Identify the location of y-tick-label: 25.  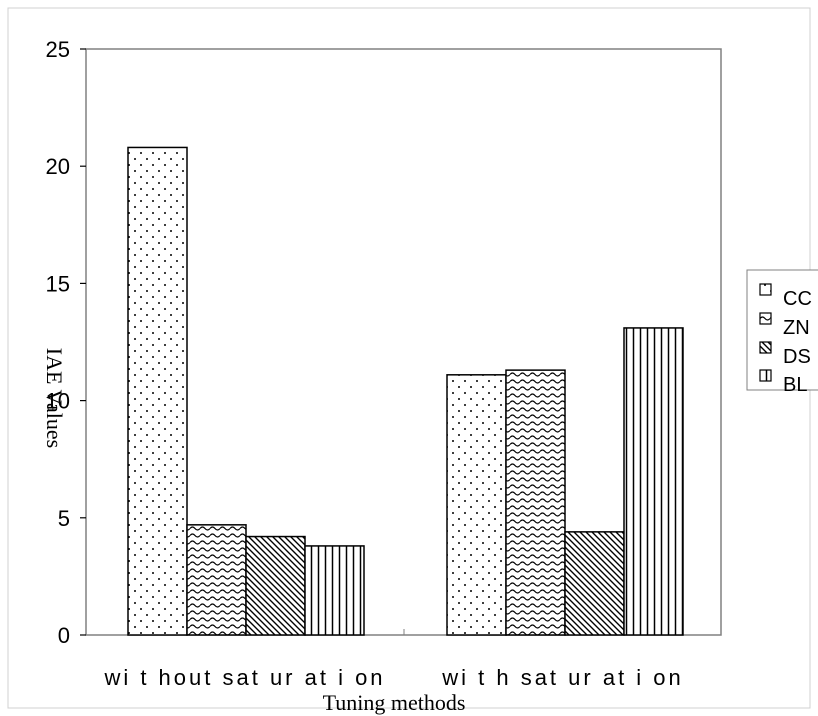
(58, 49).